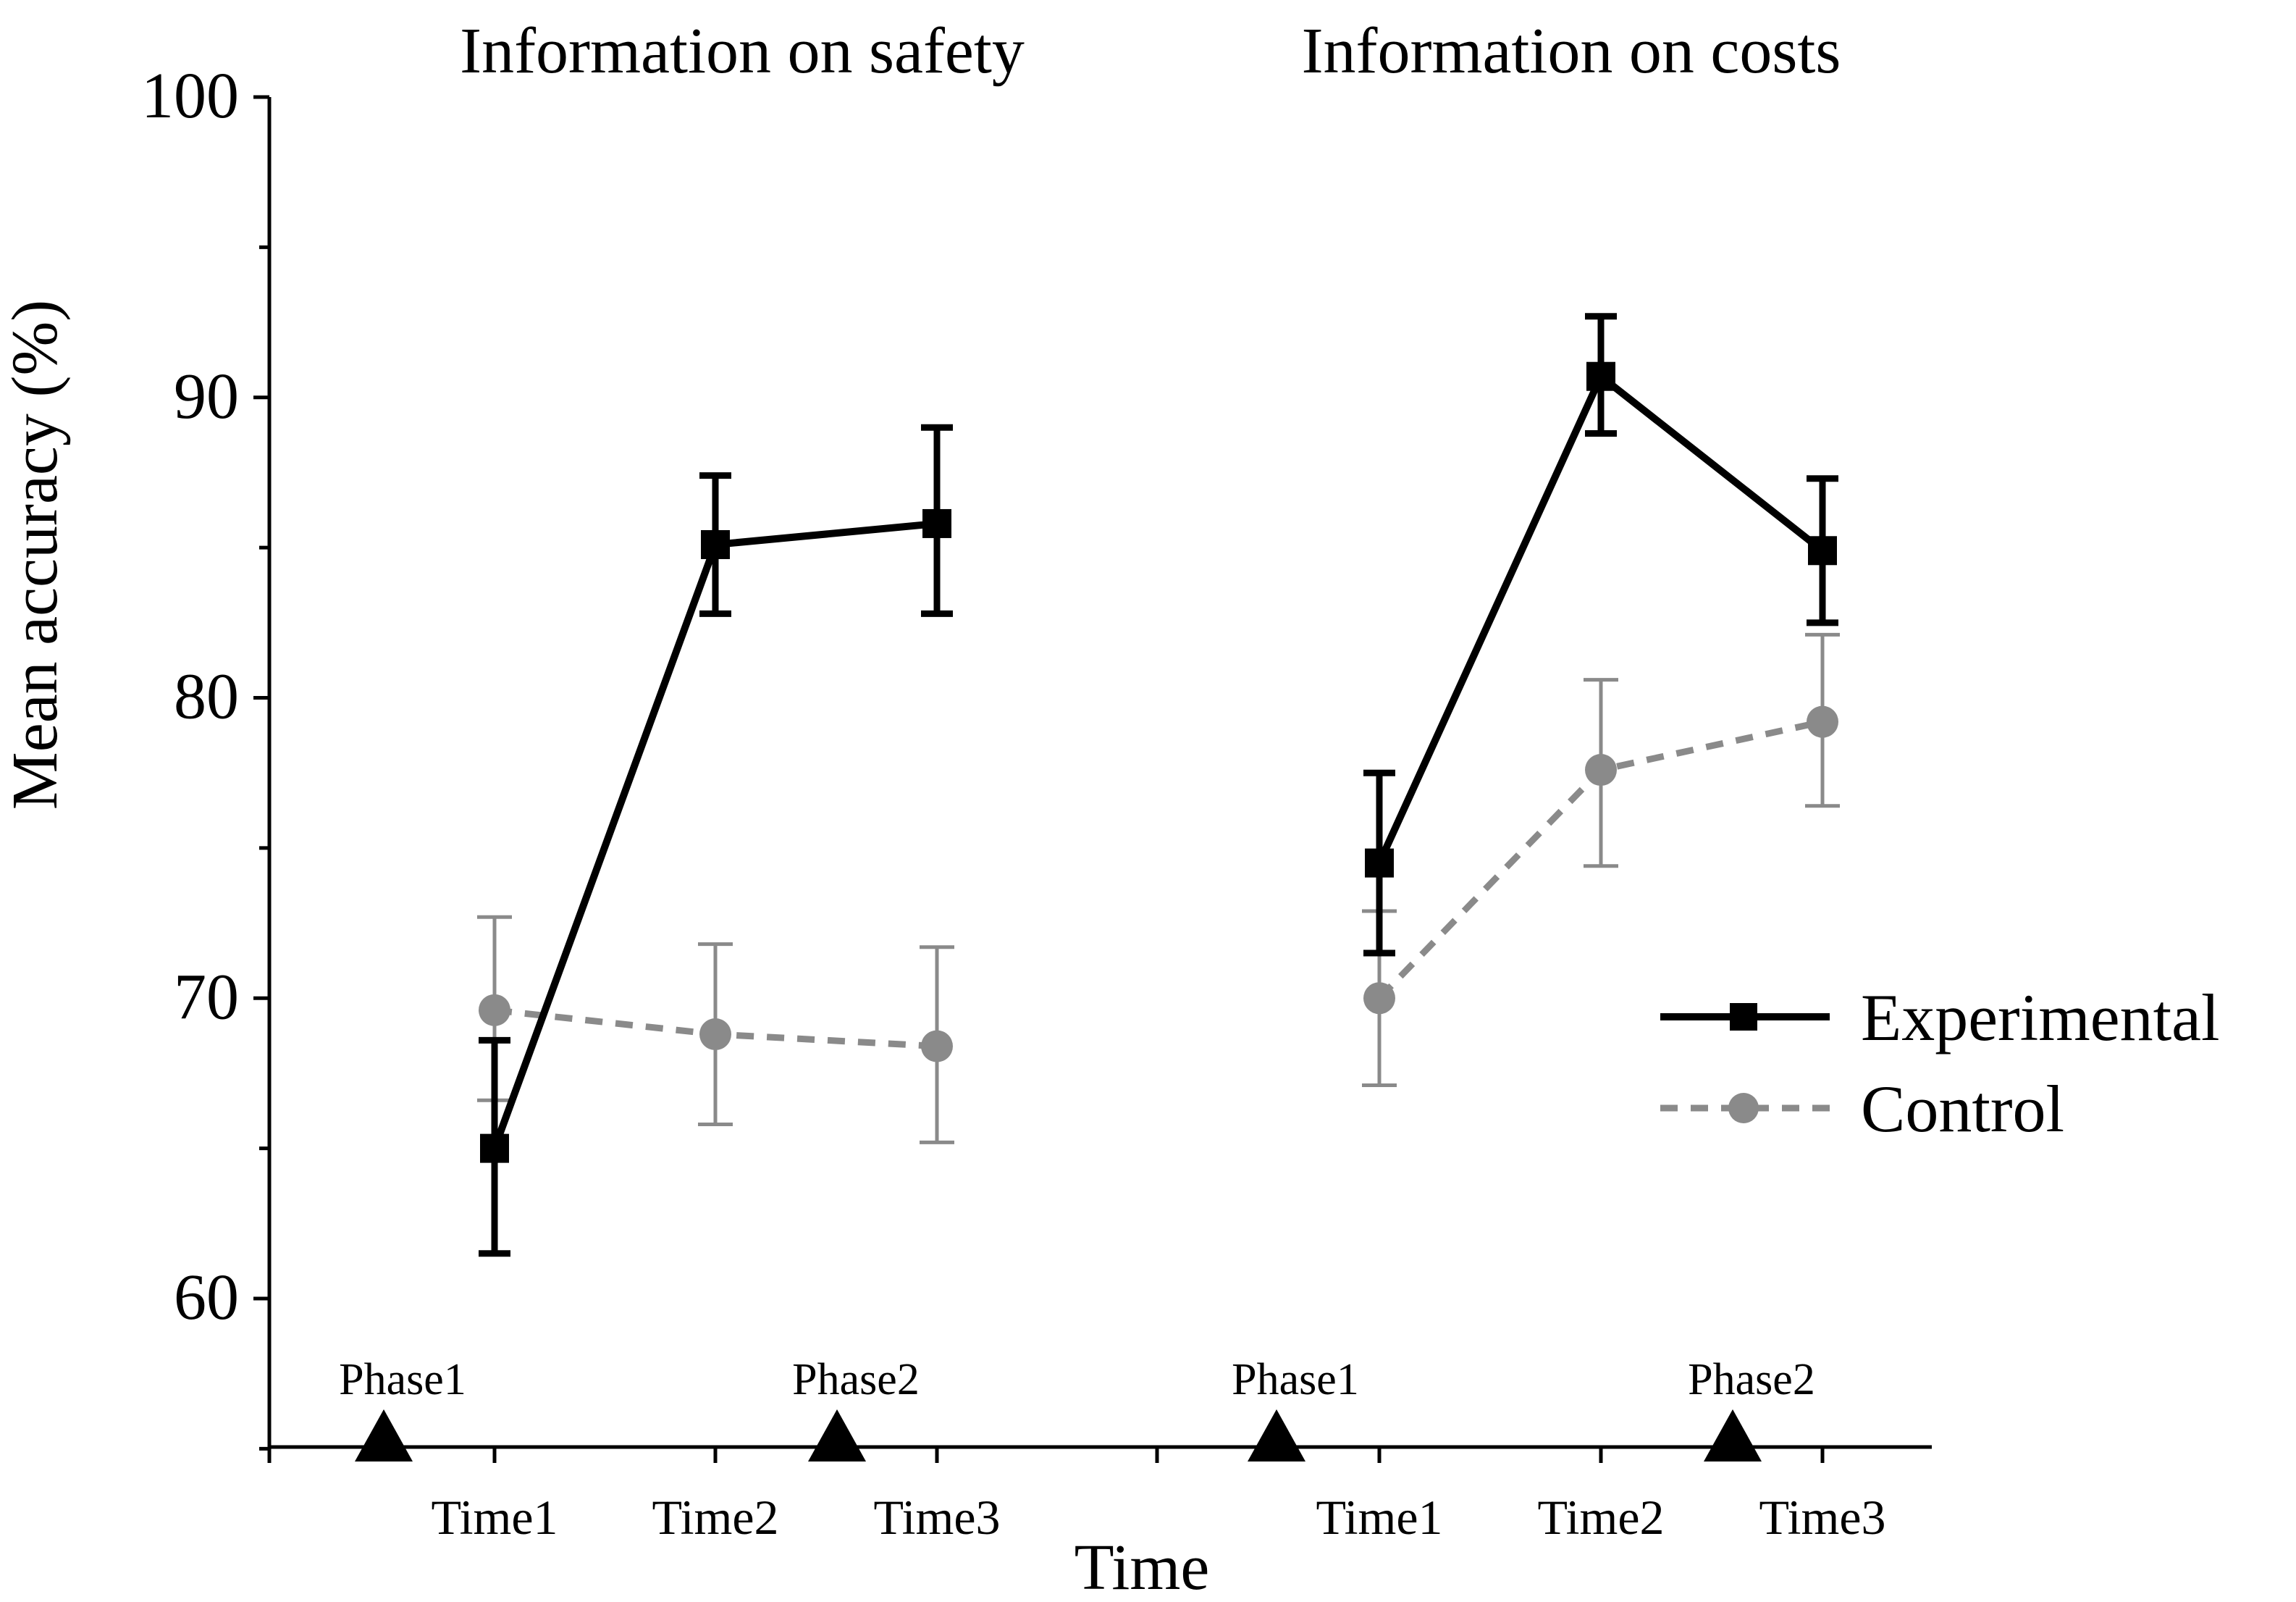  Describe the element at coordinates (190, 96) in the screenshot. I see `y-tick-label: 100` at that location.